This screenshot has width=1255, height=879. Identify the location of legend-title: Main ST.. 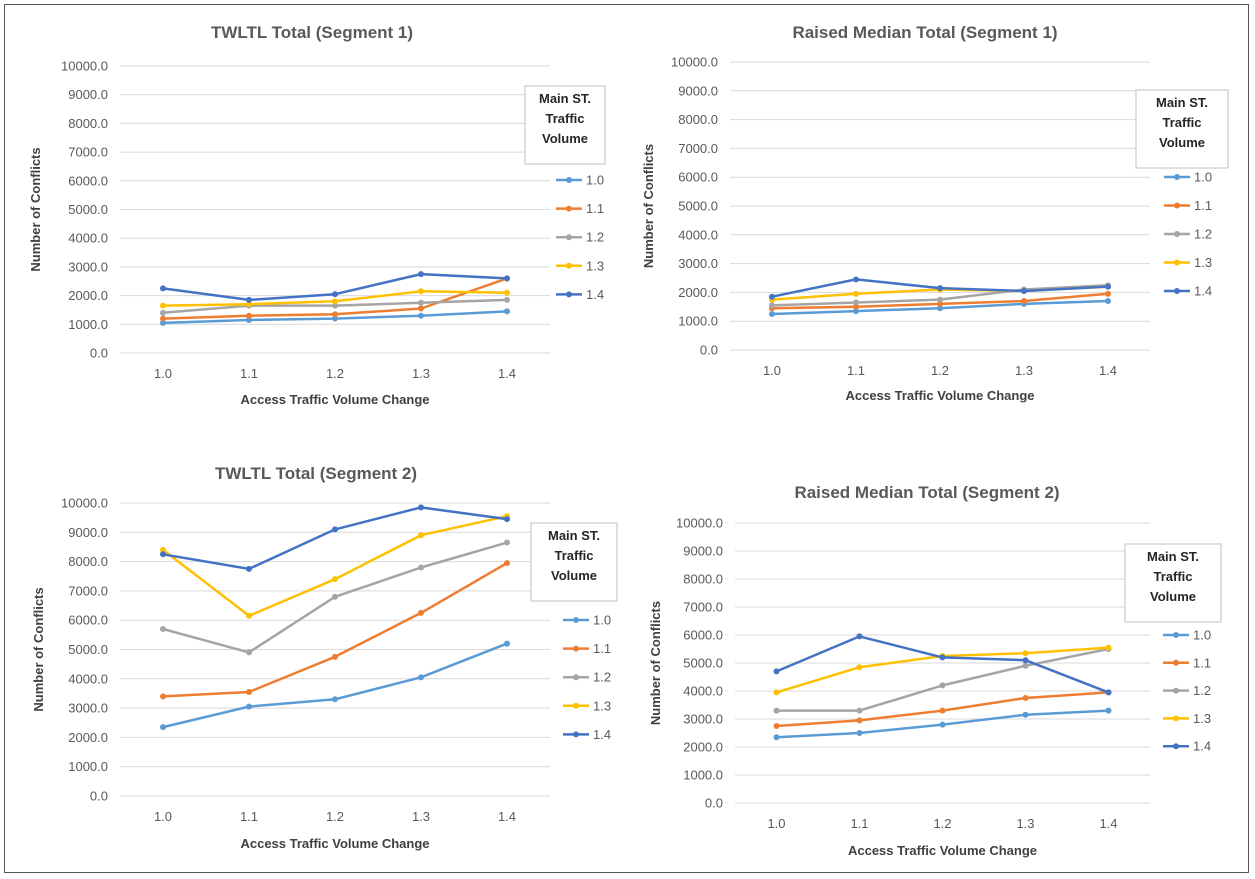
(574, 535).